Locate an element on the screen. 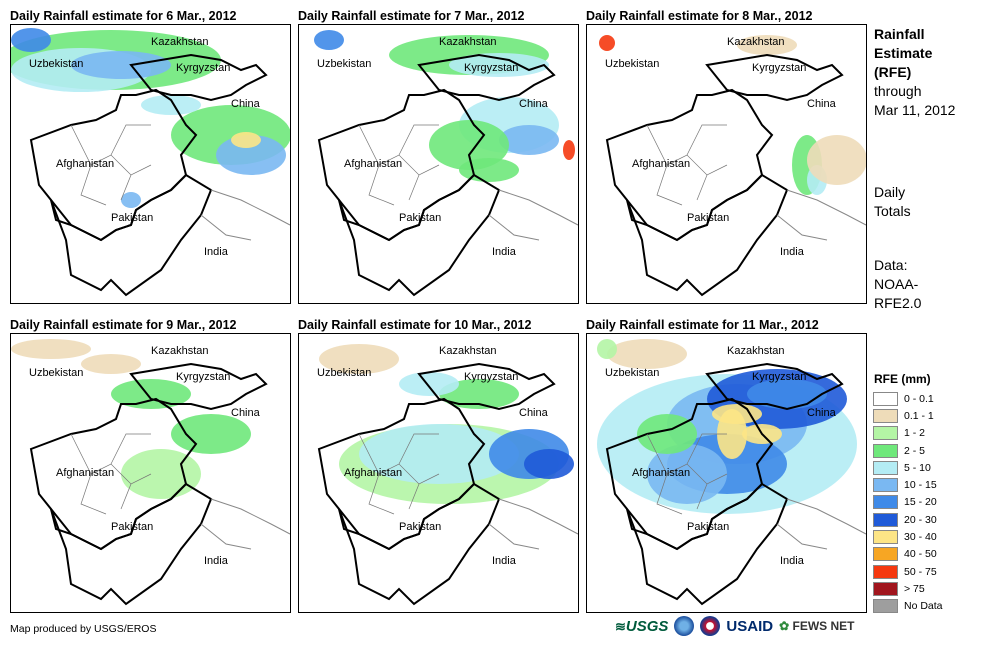 The image size is (983, 649). legend-item: 15 - 20 is located at coordinates (908, 502).